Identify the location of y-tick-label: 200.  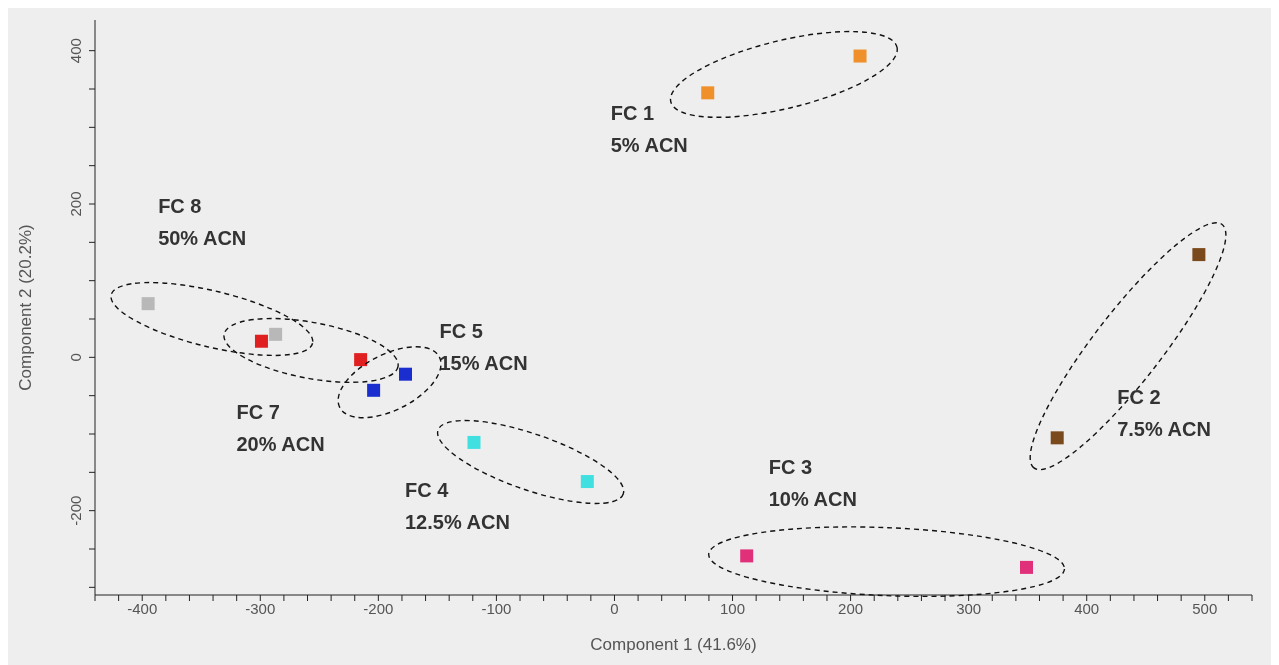
(75, 204).